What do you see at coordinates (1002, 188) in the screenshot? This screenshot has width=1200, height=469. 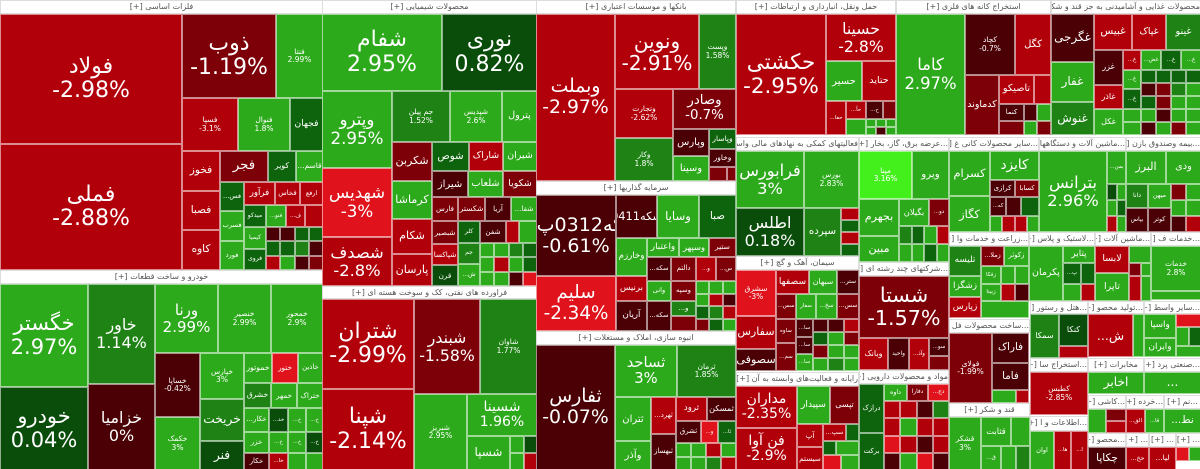 I see `stock-tile: کرازی` at bounding box center [1002, 188].